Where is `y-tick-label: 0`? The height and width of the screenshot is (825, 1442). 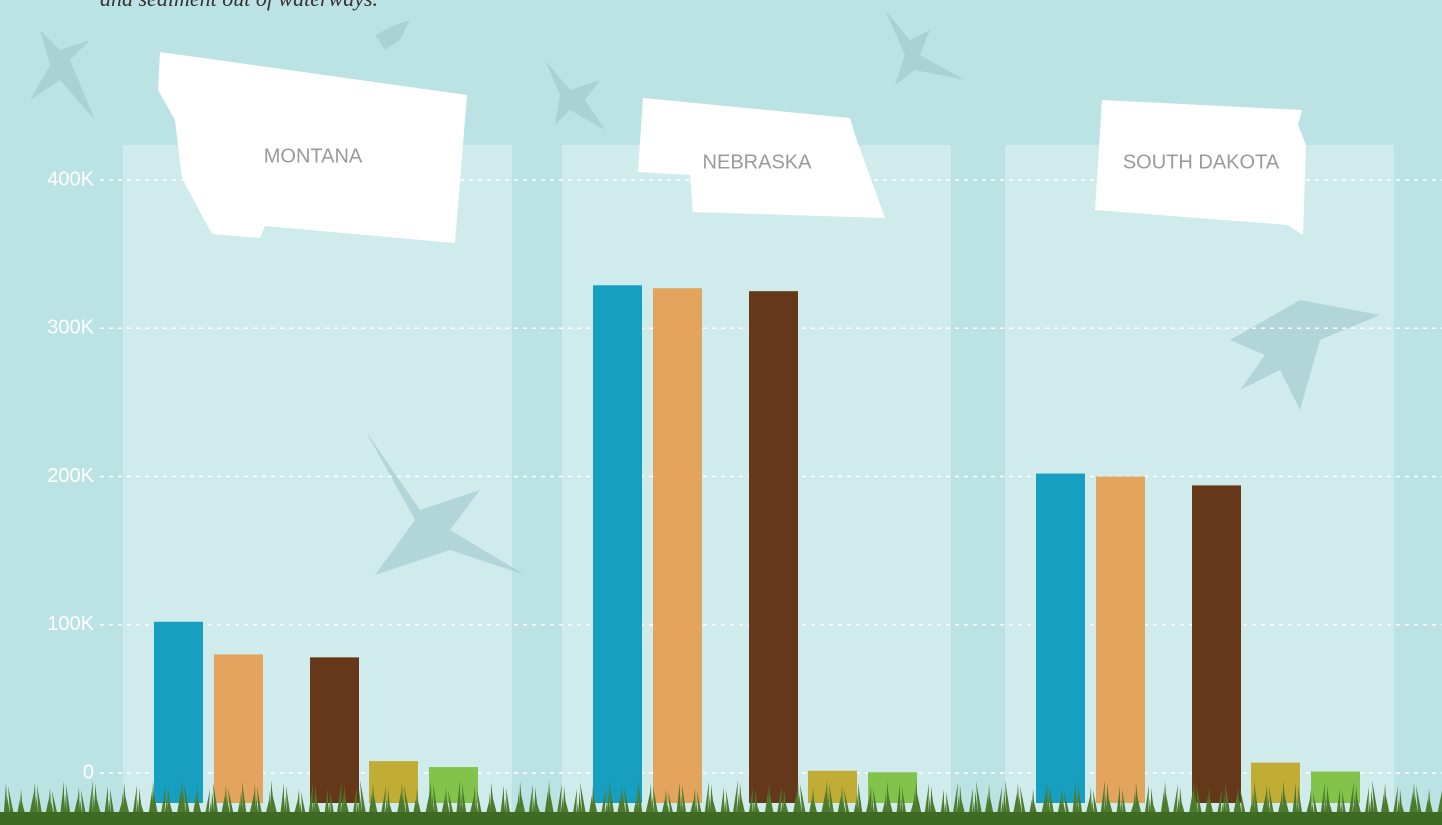
y-tick-label: 0 is located at coordinates (88, 772).